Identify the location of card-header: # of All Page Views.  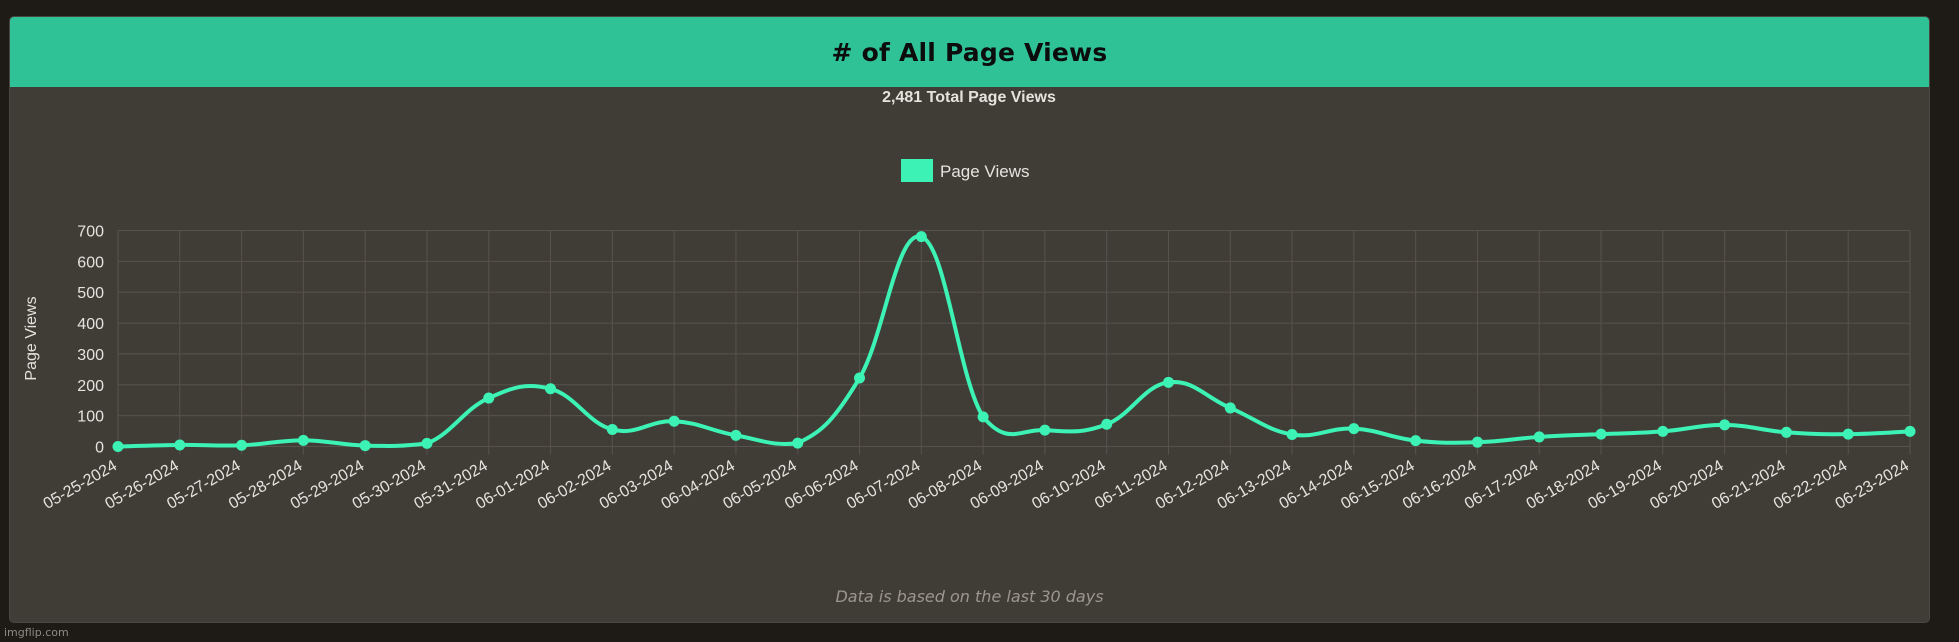
(969, 52).